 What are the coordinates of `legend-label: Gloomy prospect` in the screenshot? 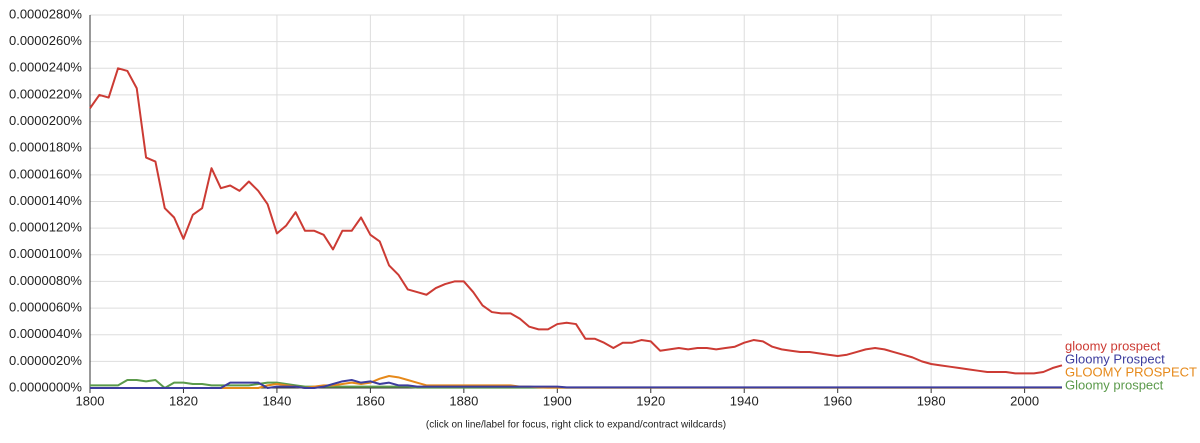 It's located at (1114, 384).